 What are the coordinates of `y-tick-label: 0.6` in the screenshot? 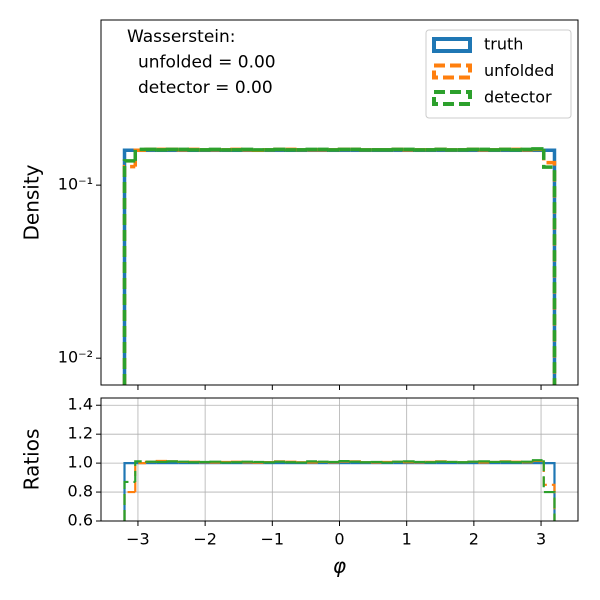 It's located at (80, 520).